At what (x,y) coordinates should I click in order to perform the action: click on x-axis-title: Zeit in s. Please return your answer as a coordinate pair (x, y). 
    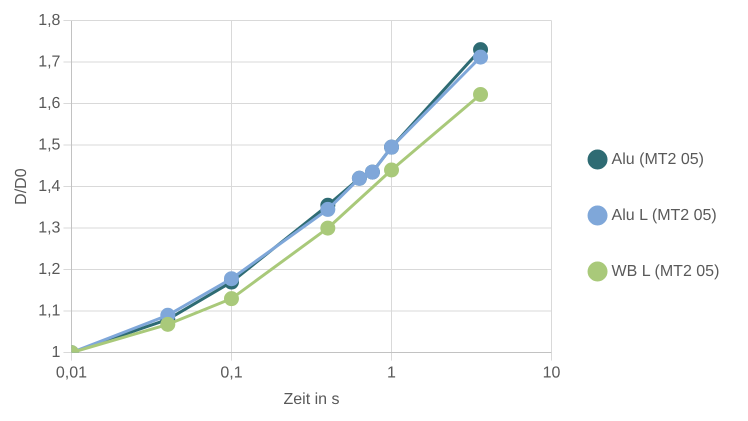
    Looking at the image, I should click on (311, 399).